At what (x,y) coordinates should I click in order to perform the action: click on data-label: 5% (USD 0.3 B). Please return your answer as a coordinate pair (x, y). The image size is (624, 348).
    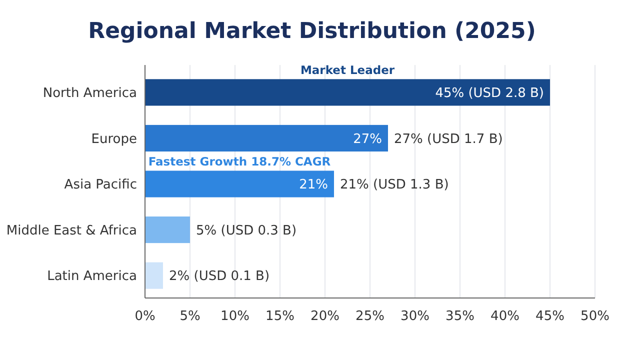
    Looking at the image, I should click on (246, 230).